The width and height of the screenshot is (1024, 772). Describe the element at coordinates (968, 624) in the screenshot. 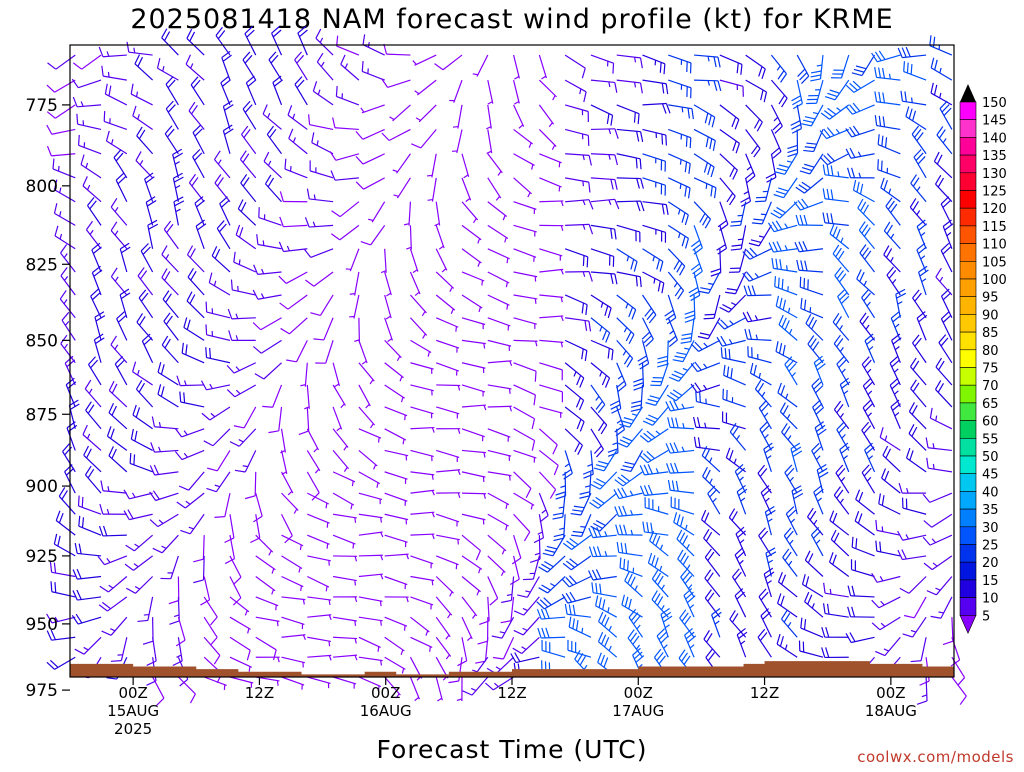

I see `colorbar-bottom-arrow` at that location.